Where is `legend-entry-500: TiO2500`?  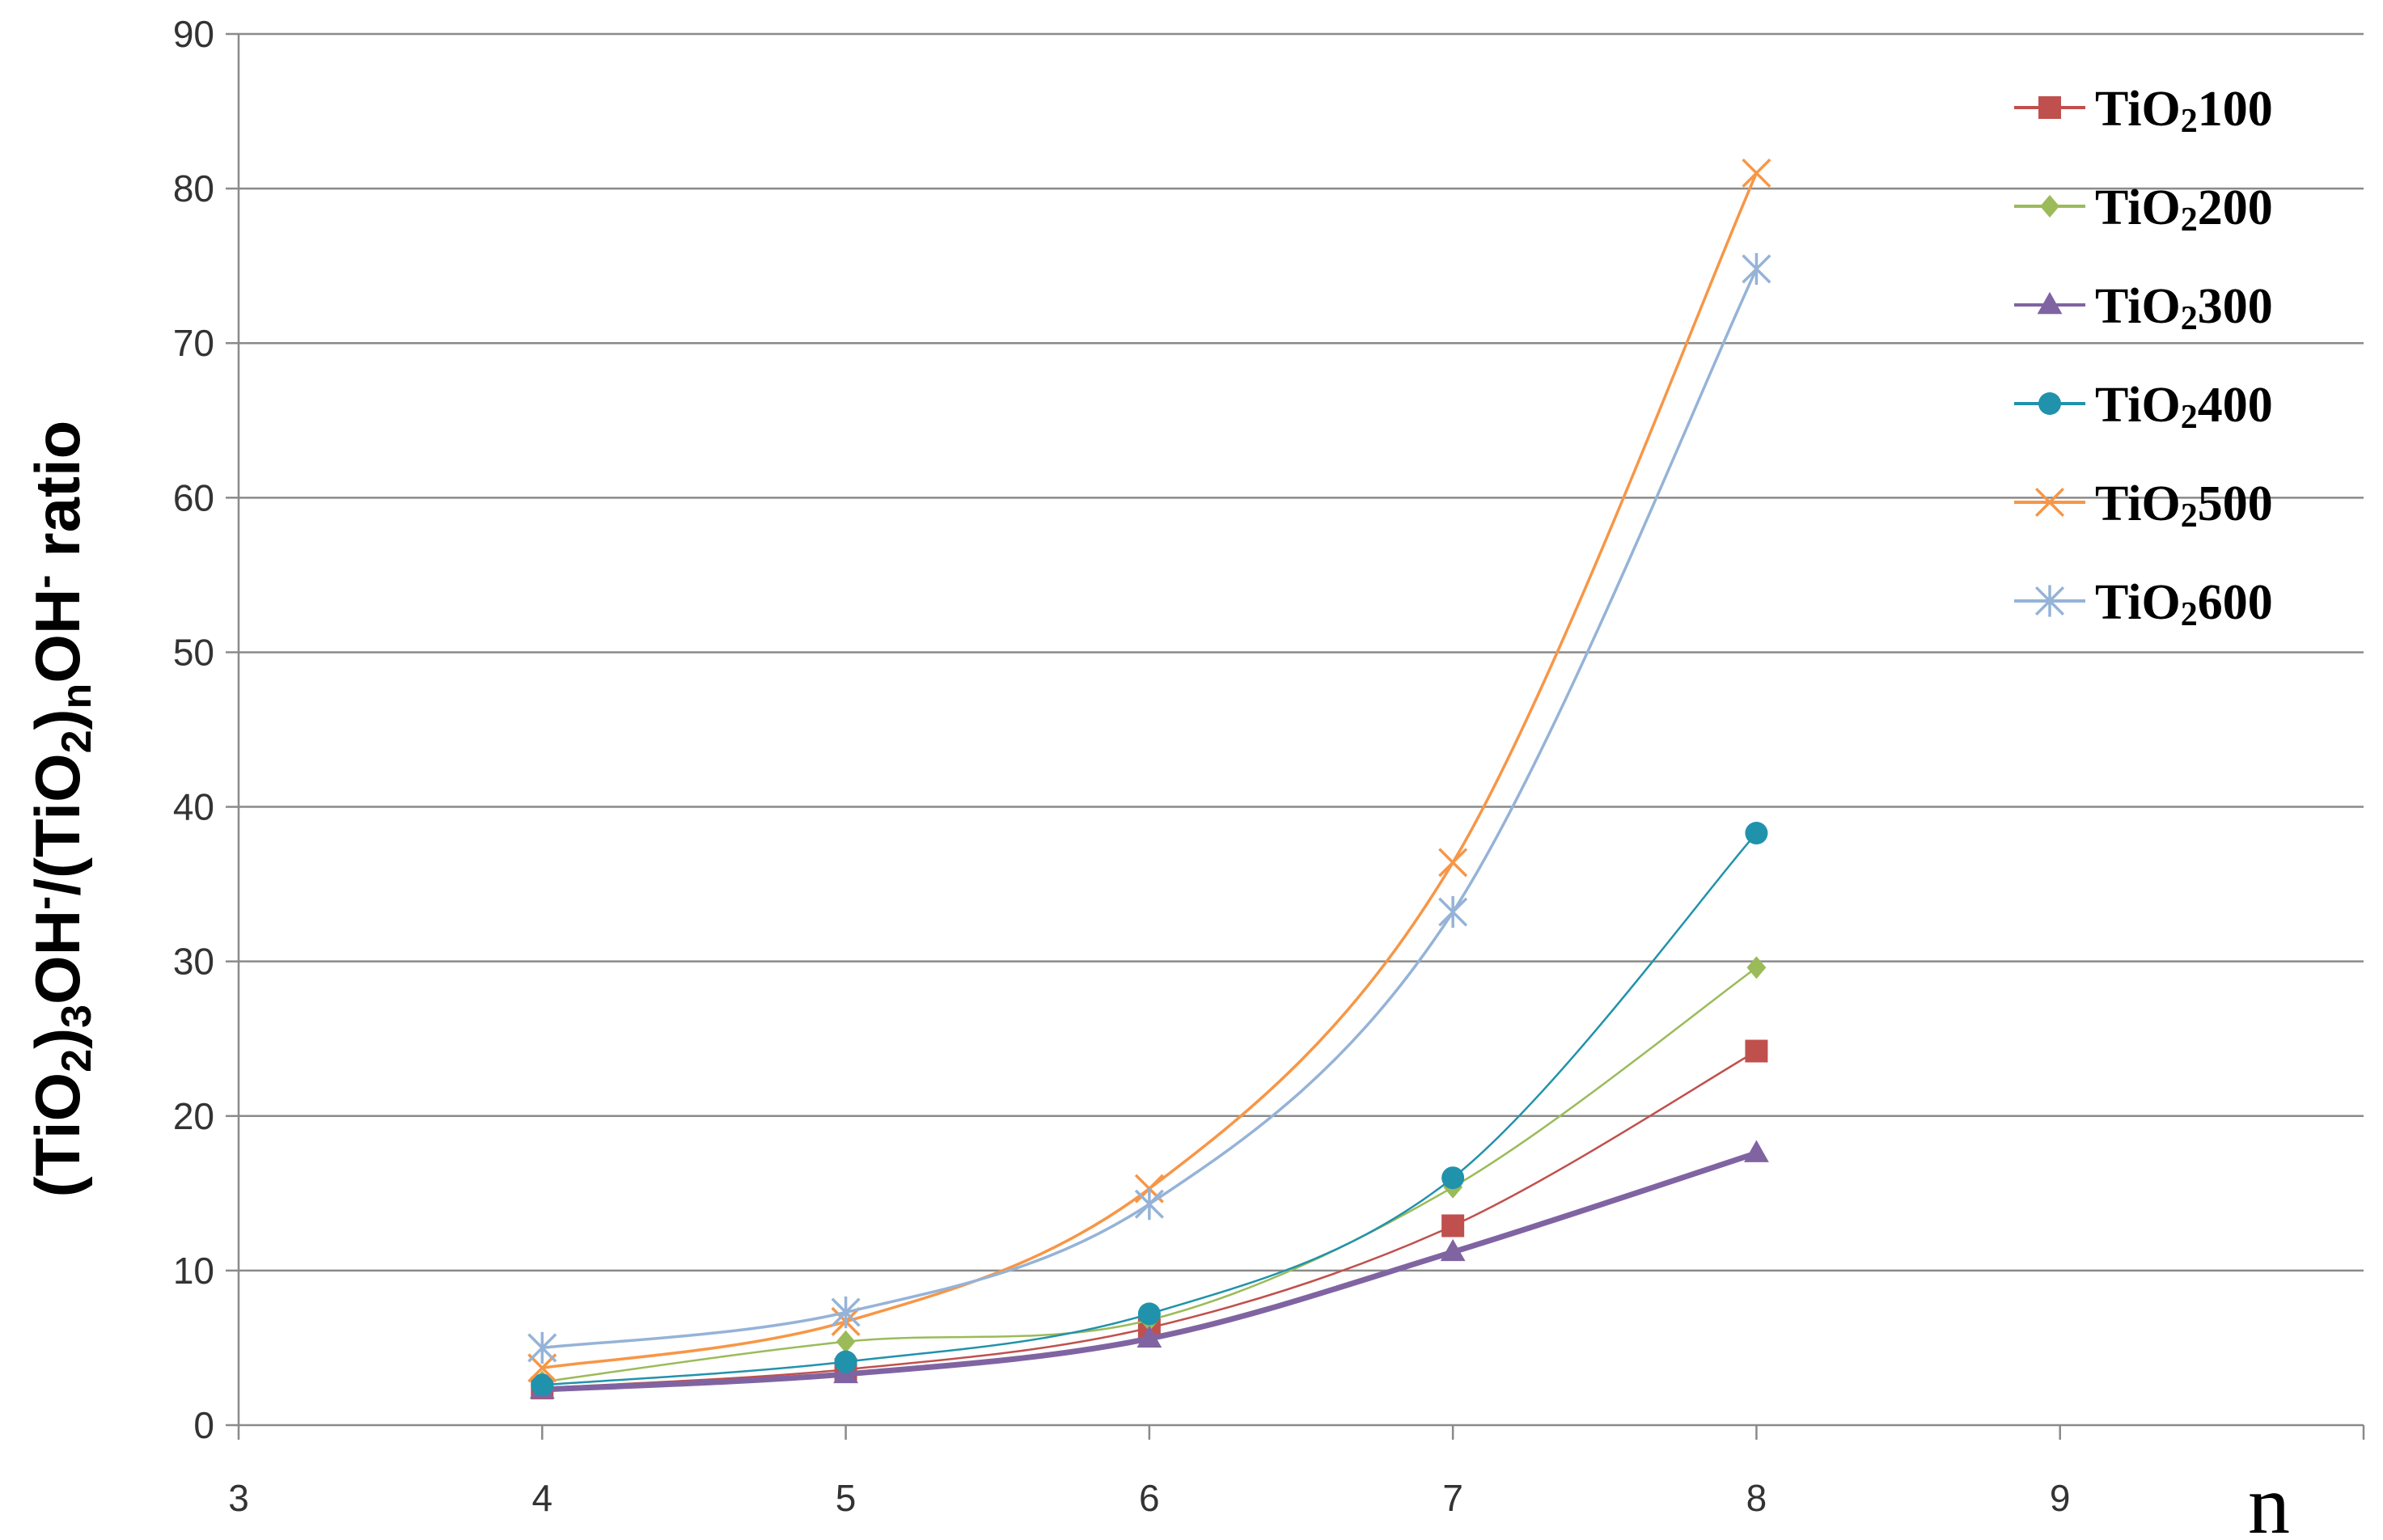
legend-entry-500: TiO2500 is located at coordinates (2143, 505).